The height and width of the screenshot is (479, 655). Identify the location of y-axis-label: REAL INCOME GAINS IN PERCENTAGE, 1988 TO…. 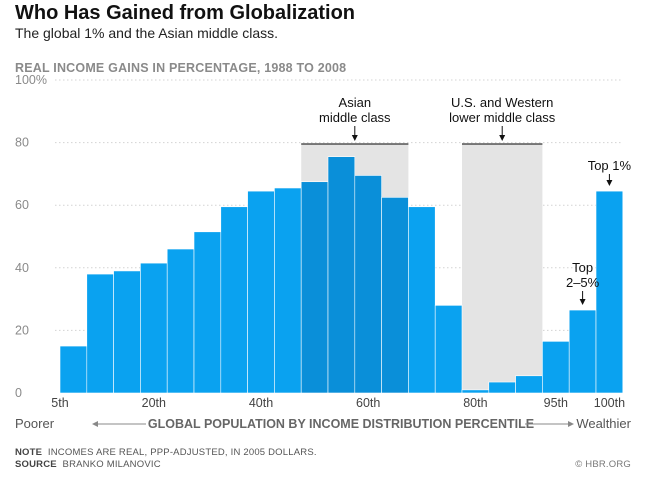
(181, 68).